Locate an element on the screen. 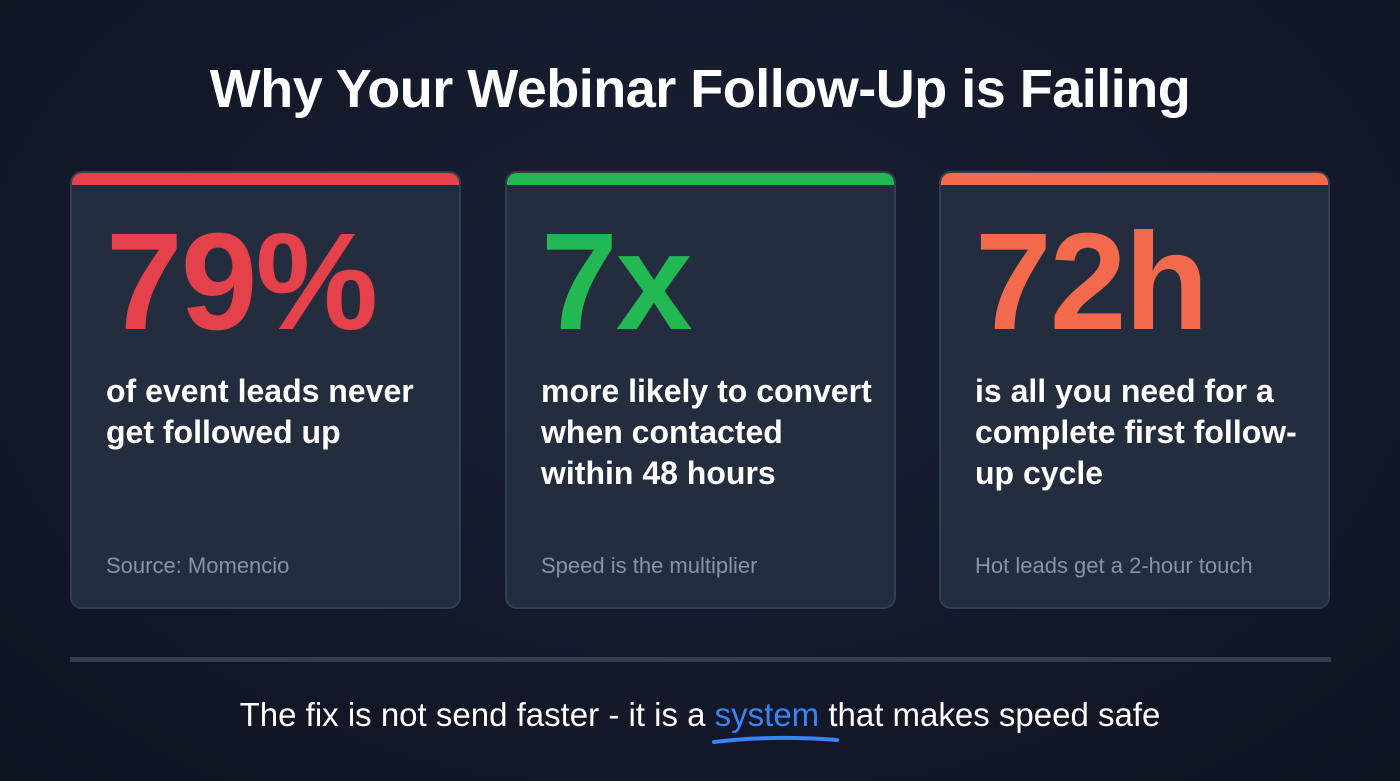  page-title: Why Your Webinar Follow-Up is Failing is located at coordinates (700, 89).